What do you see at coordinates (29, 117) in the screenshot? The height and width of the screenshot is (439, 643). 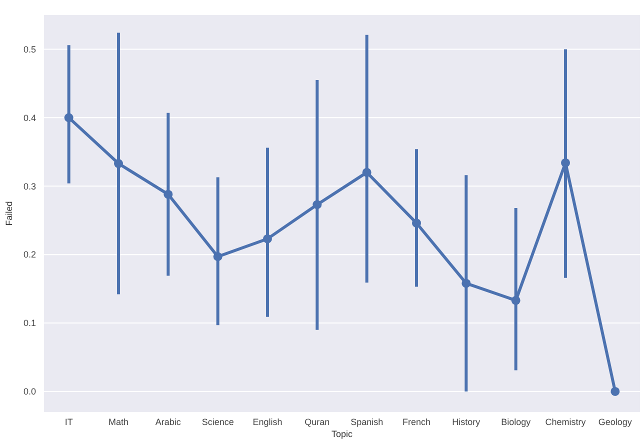 I see `y-tick-label: 0.4` at bounding box center [29, 117].